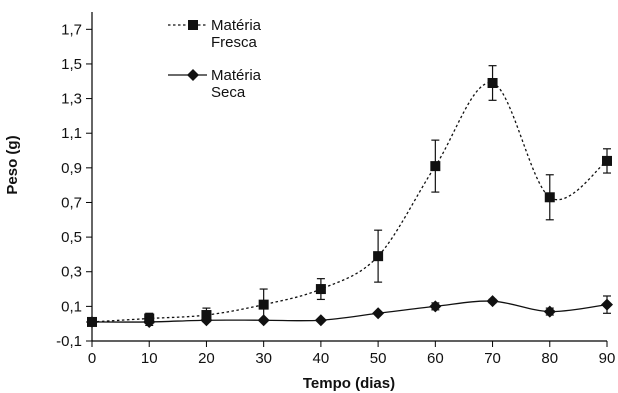 The width and height of the screenshot is (618, 393). I want to click on y-tick-label: -0,1, so click(69, 341).